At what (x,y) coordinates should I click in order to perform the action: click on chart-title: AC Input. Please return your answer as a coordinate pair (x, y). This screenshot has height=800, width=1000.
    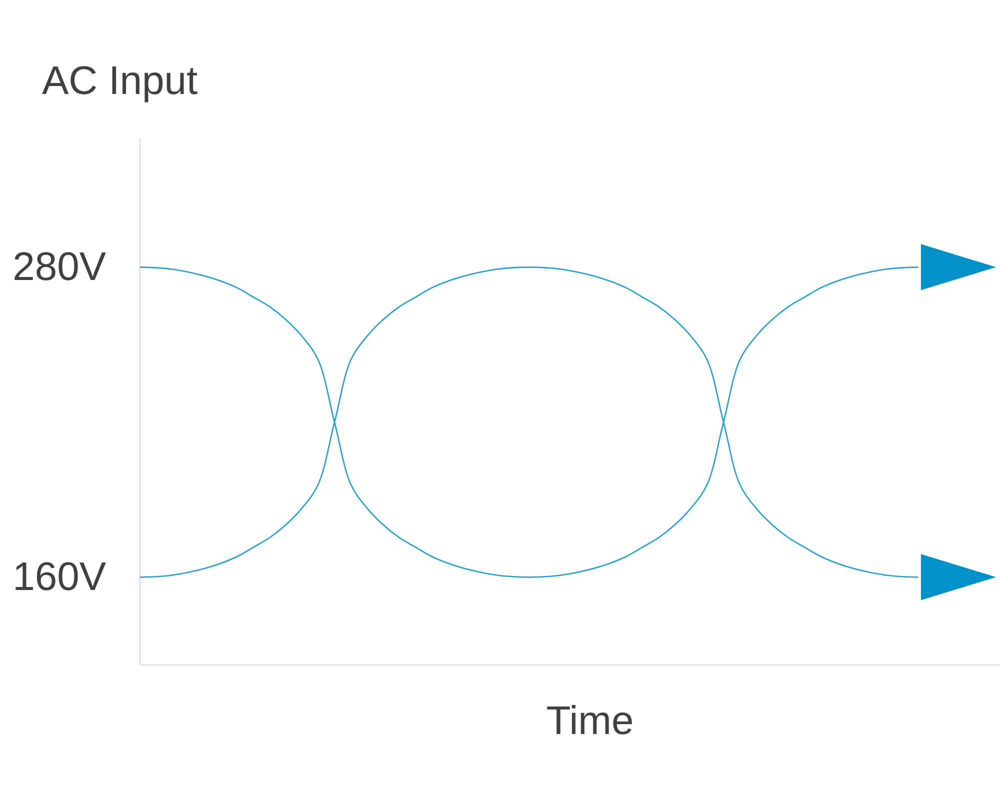
    Looking at the image, I should click on (120, 81).